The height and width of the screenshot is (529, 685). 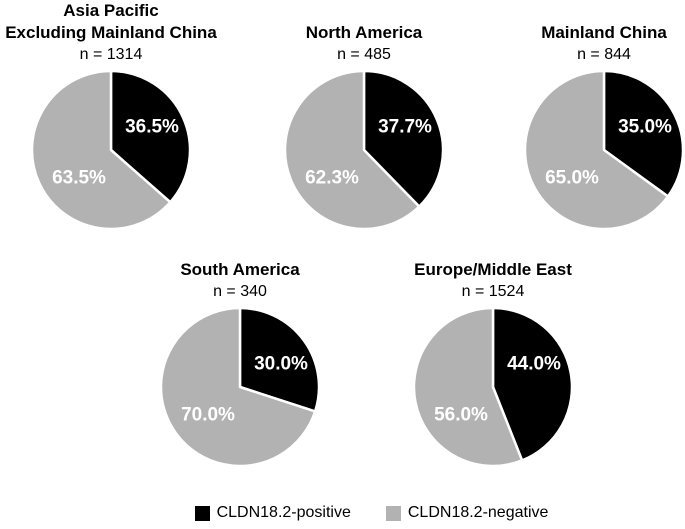 I want to click on pie-slice-negative-percent-label: 56.0%, so click(x=461, y=415).